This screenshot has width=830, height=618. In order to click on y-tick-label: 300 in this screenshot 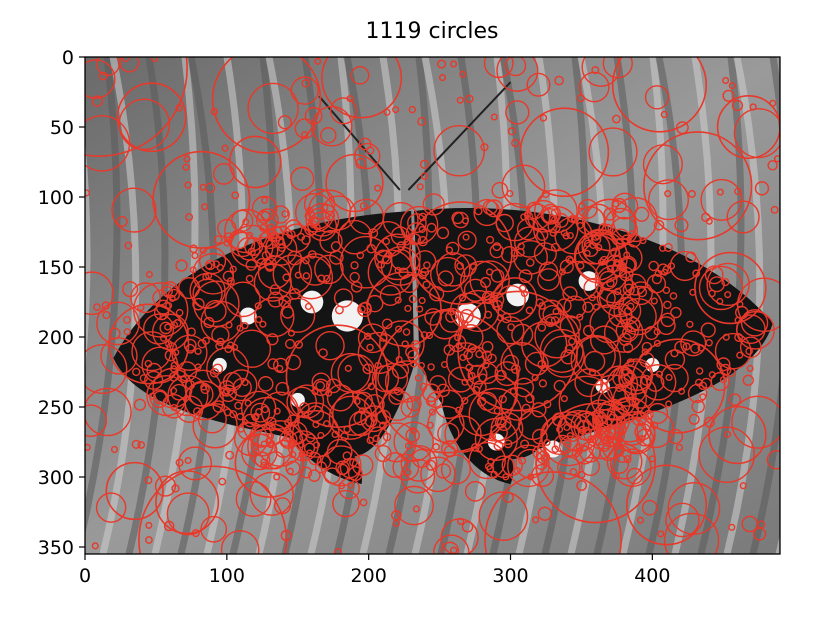, I will do `click(56, 478)`.